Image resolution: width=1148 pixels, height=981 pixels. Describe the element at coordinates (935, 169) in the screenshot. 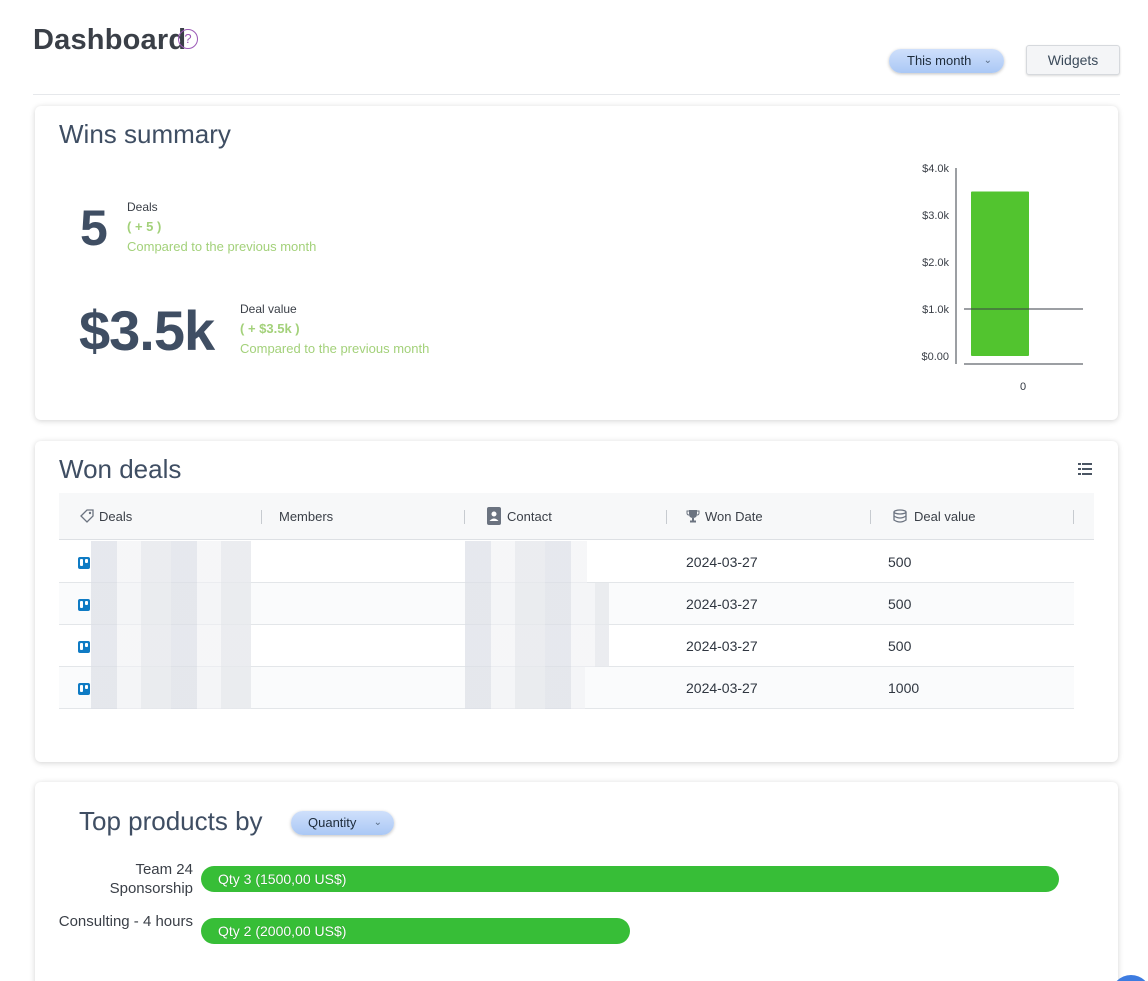

I see `y-tick-label: $4.0k` at that location.